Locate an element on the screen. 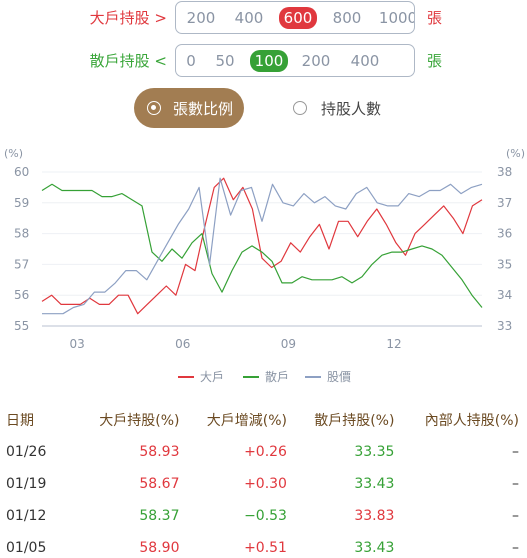 The height and width of the screenshot is (558, 527). radio-unchecked-icon is located at coordinates (300, 108).